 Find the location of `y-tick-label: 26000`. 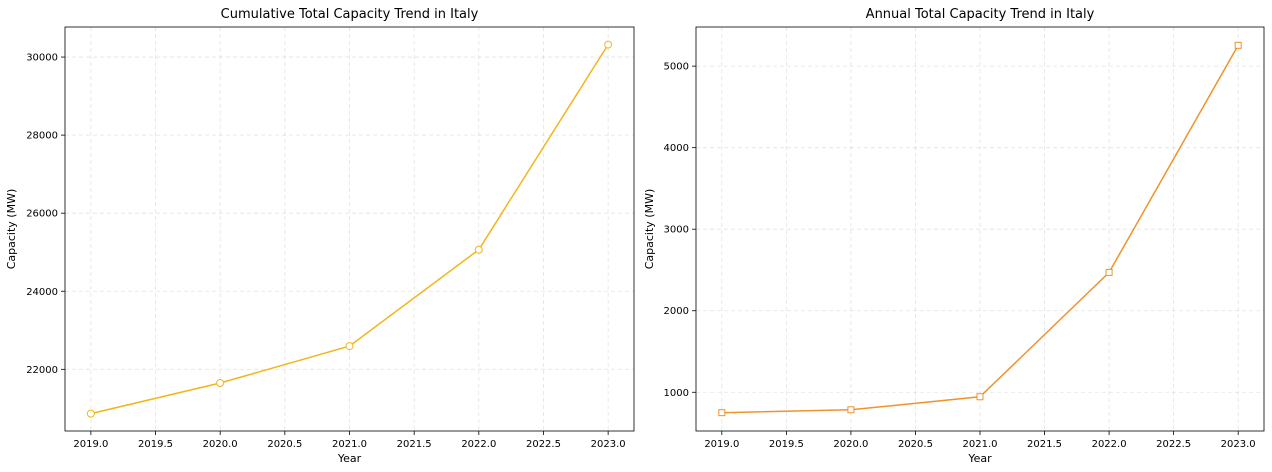

y-tick-label: 26000 is located at coordinates (42, 214).